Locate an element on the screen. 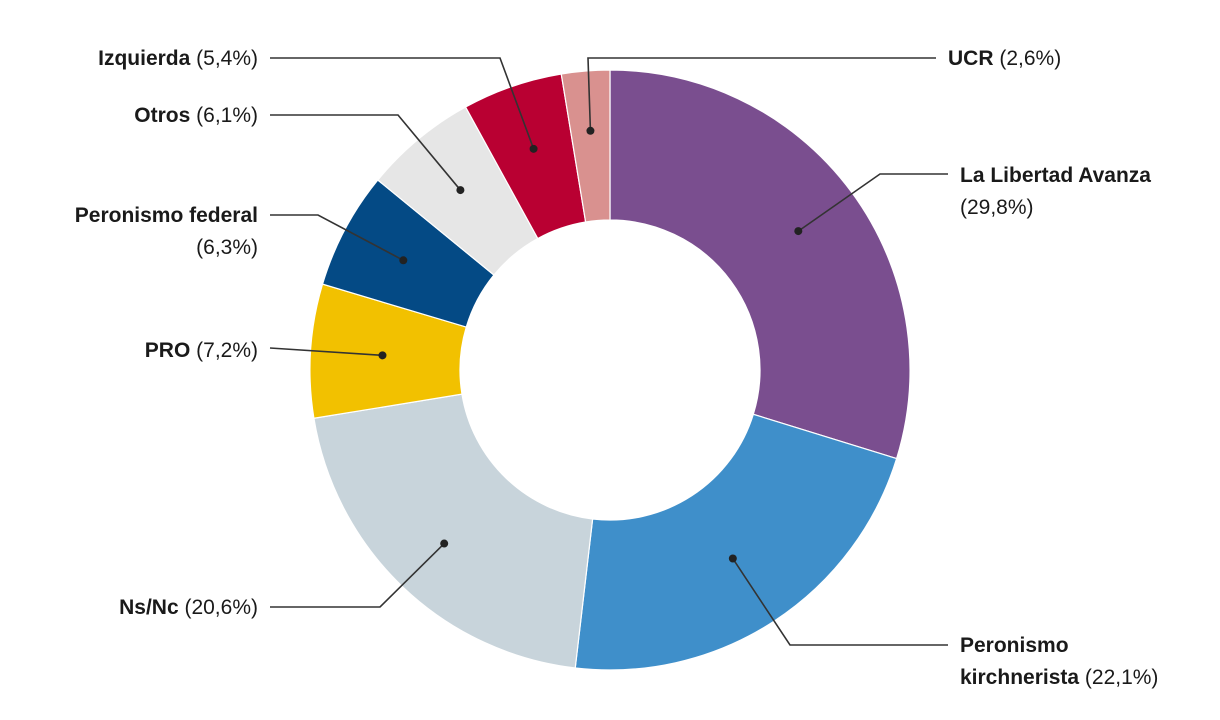 The width and height of the screenshot is (1220, 720). label-pro: PRO (7,2%) is located at coordinates (201, 350).